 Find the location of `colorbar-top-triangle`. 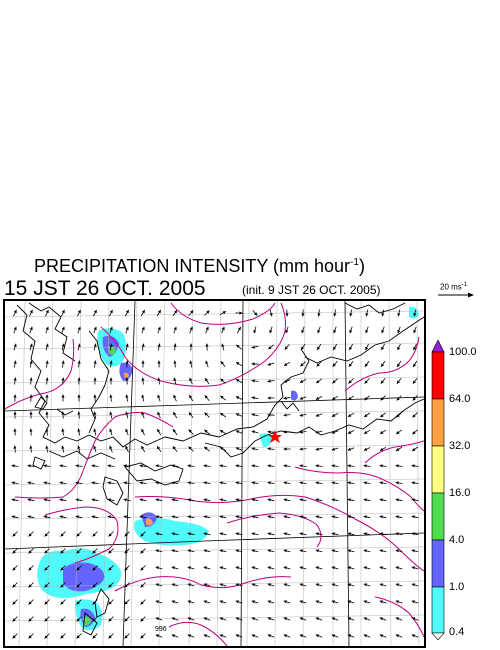

colorbar-top-triangle is located at coordinates (438, 346).